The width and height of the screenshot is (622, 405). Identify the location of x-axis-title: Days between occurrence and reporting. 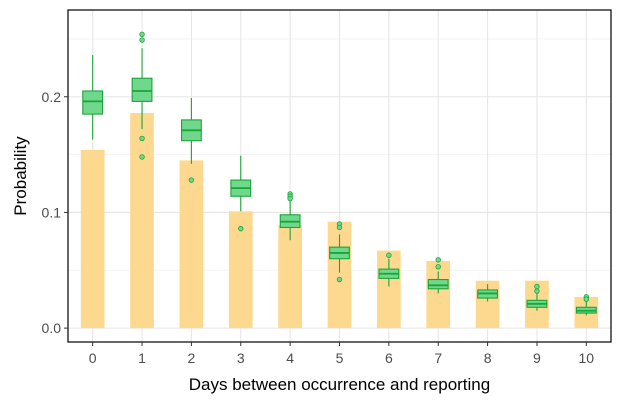
(339, 384).